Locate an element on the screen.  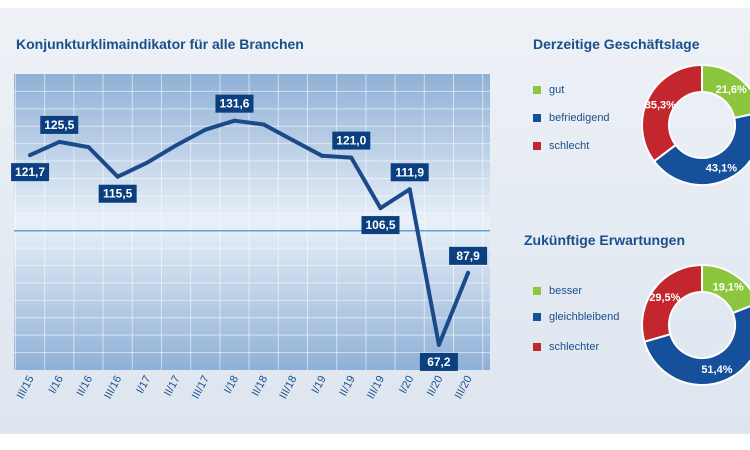
data-label-text: 115,5 is located at coordinates (118, 194).